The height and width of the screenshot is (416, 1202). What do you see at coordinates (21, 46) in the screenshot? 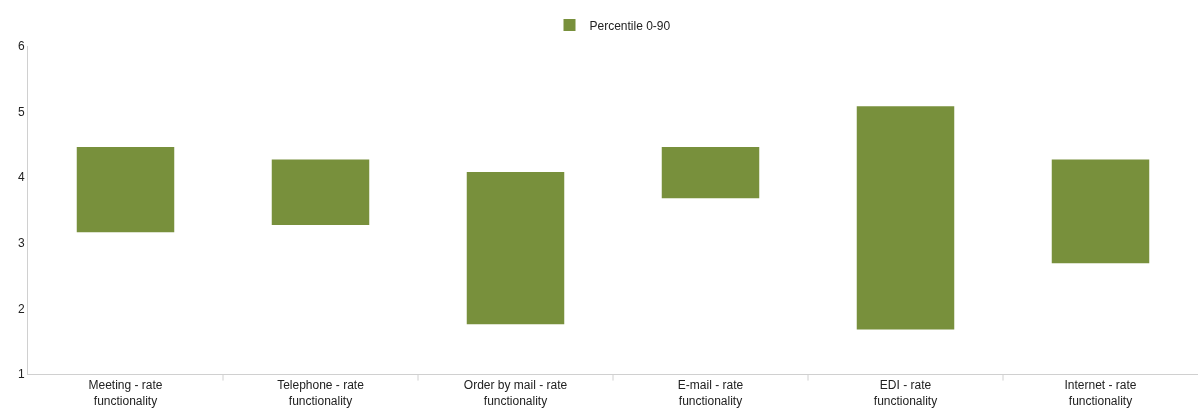
I see `y-tick-label: 6` at bounding box center [21, 46].